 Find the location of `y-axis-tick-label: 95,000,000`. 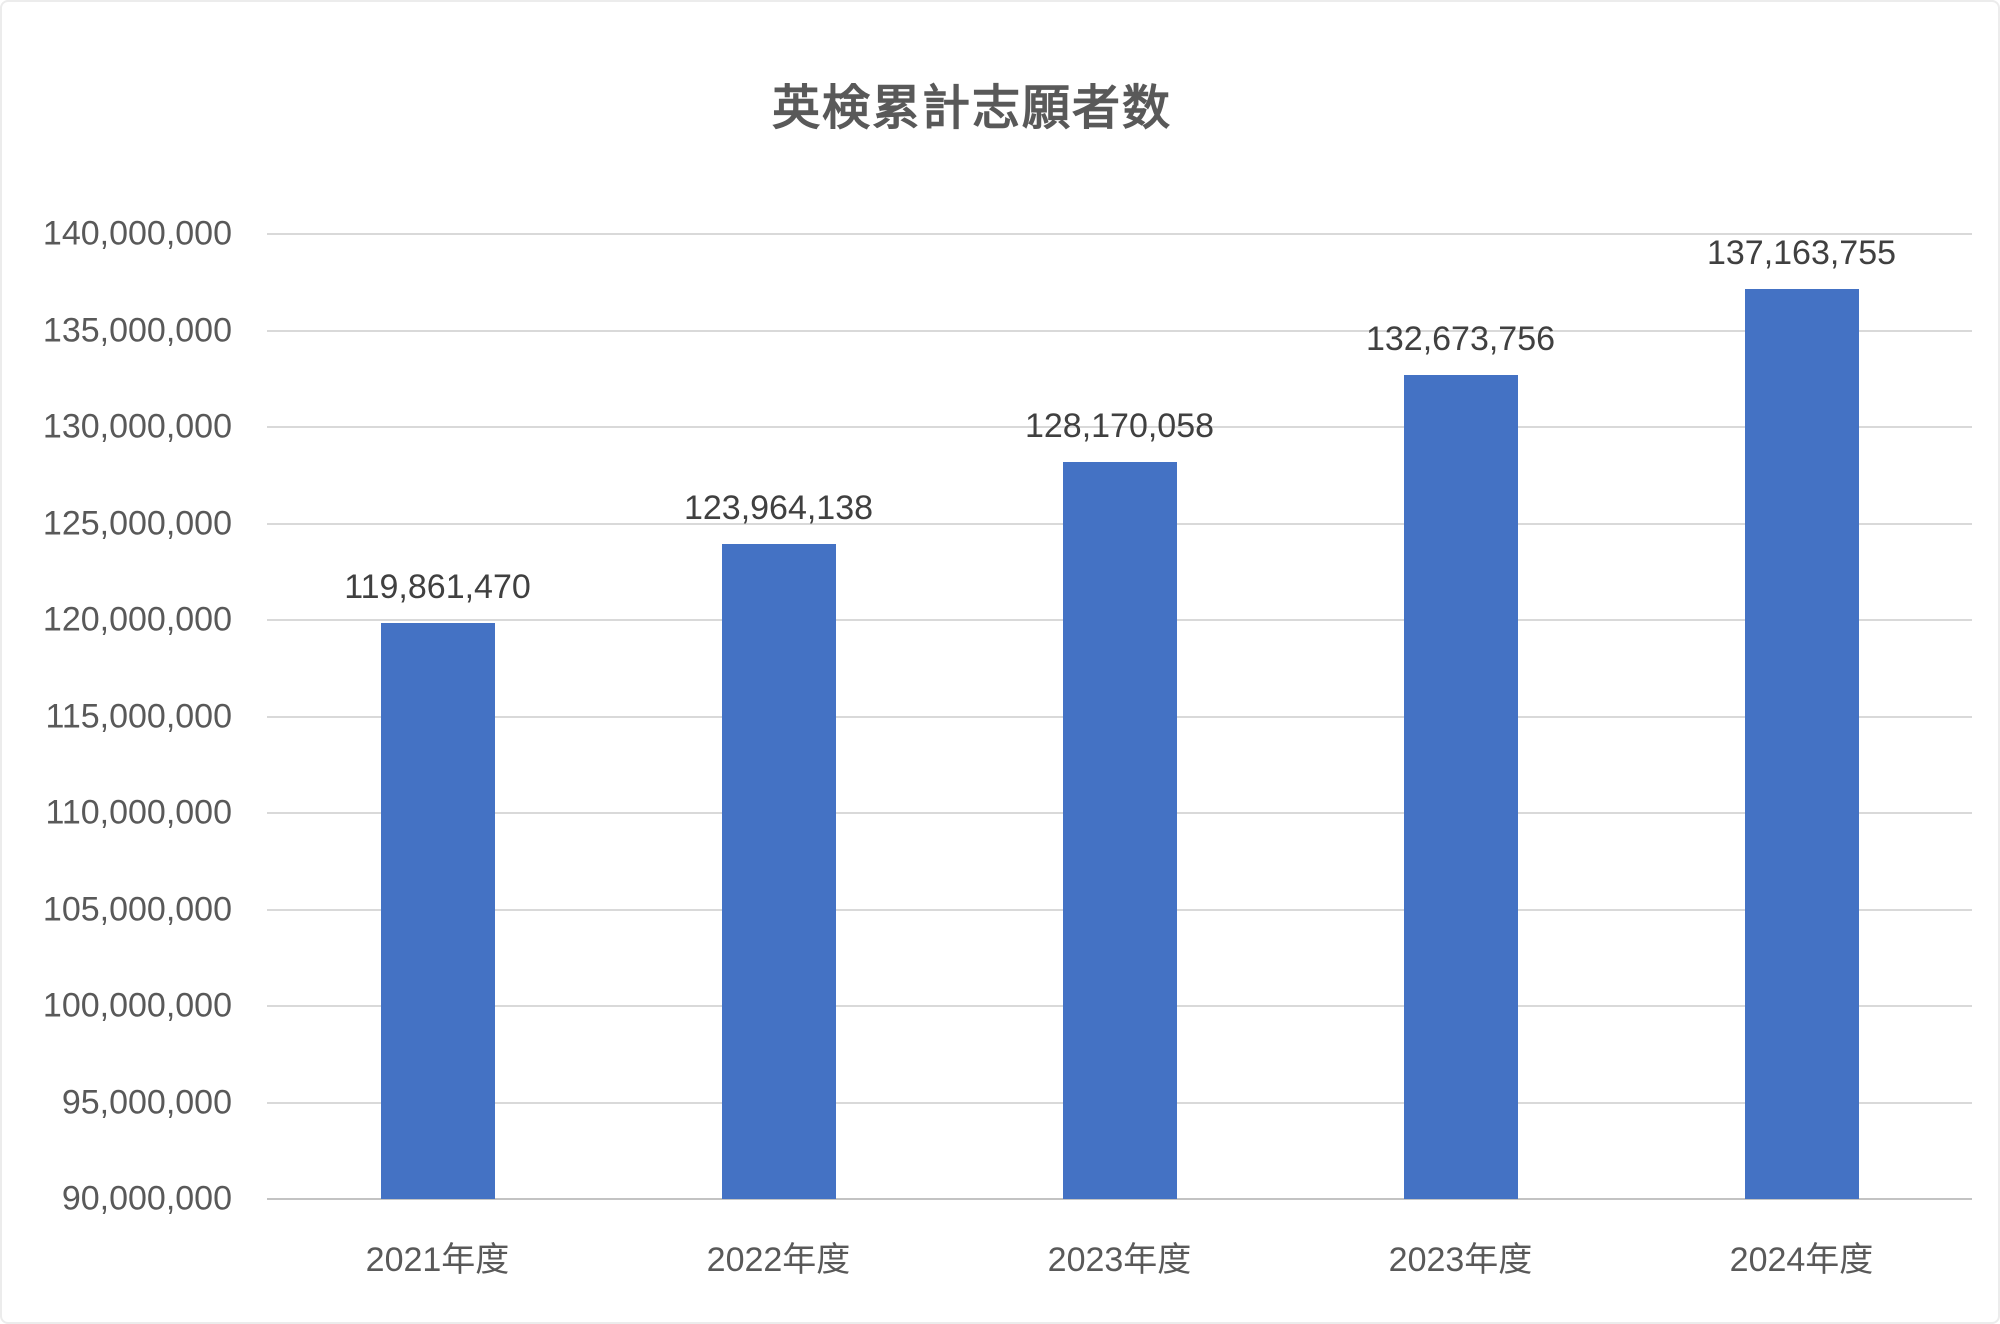

y-axis-tick-label: 95,000,000 is located at coordinates (146, 1102).